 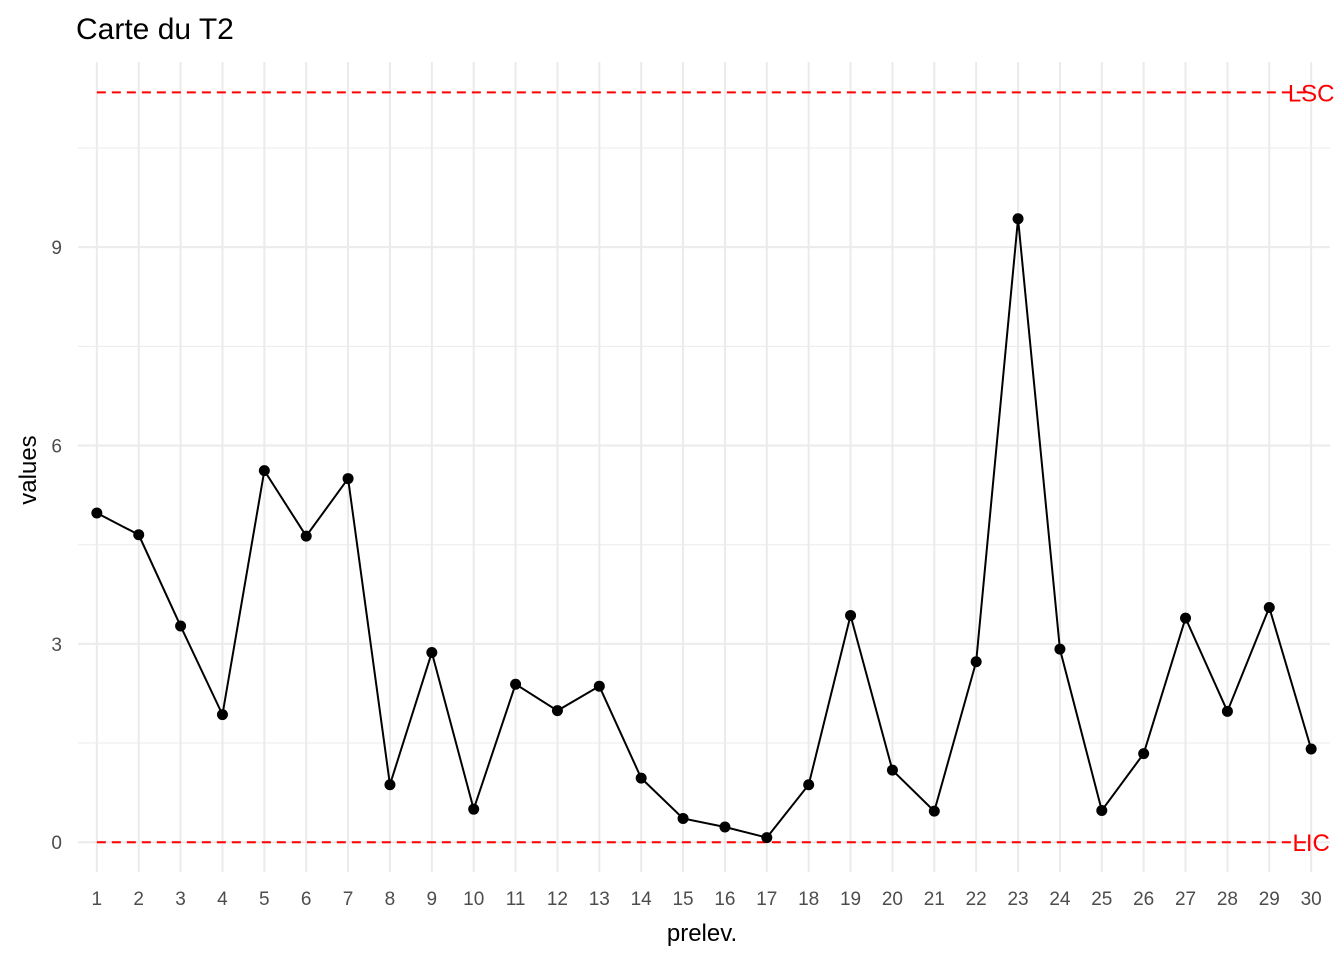 I want to click on x-tick-label: 19, so click(x=850, y=899).